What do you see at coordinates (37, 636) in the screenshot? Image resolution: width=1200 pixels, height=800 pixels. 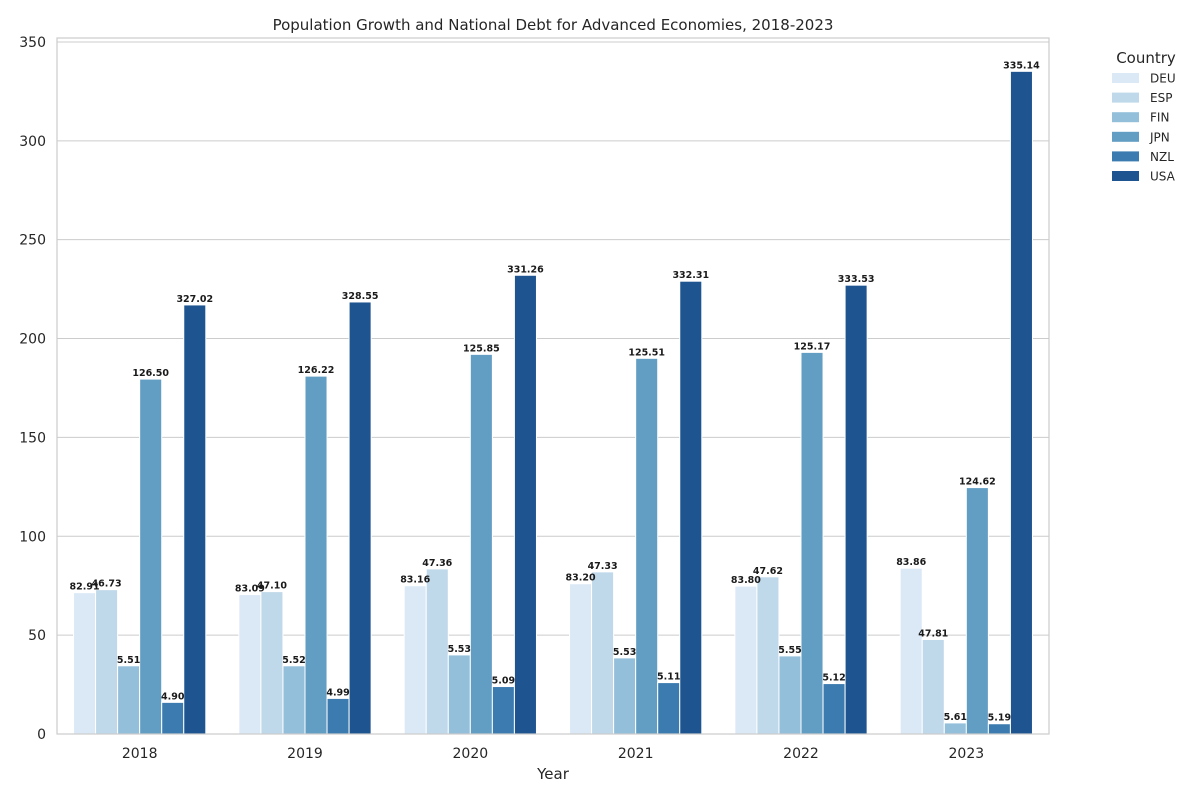 I see `y-tick-label-50: 50` at bounding box center [37, 636].